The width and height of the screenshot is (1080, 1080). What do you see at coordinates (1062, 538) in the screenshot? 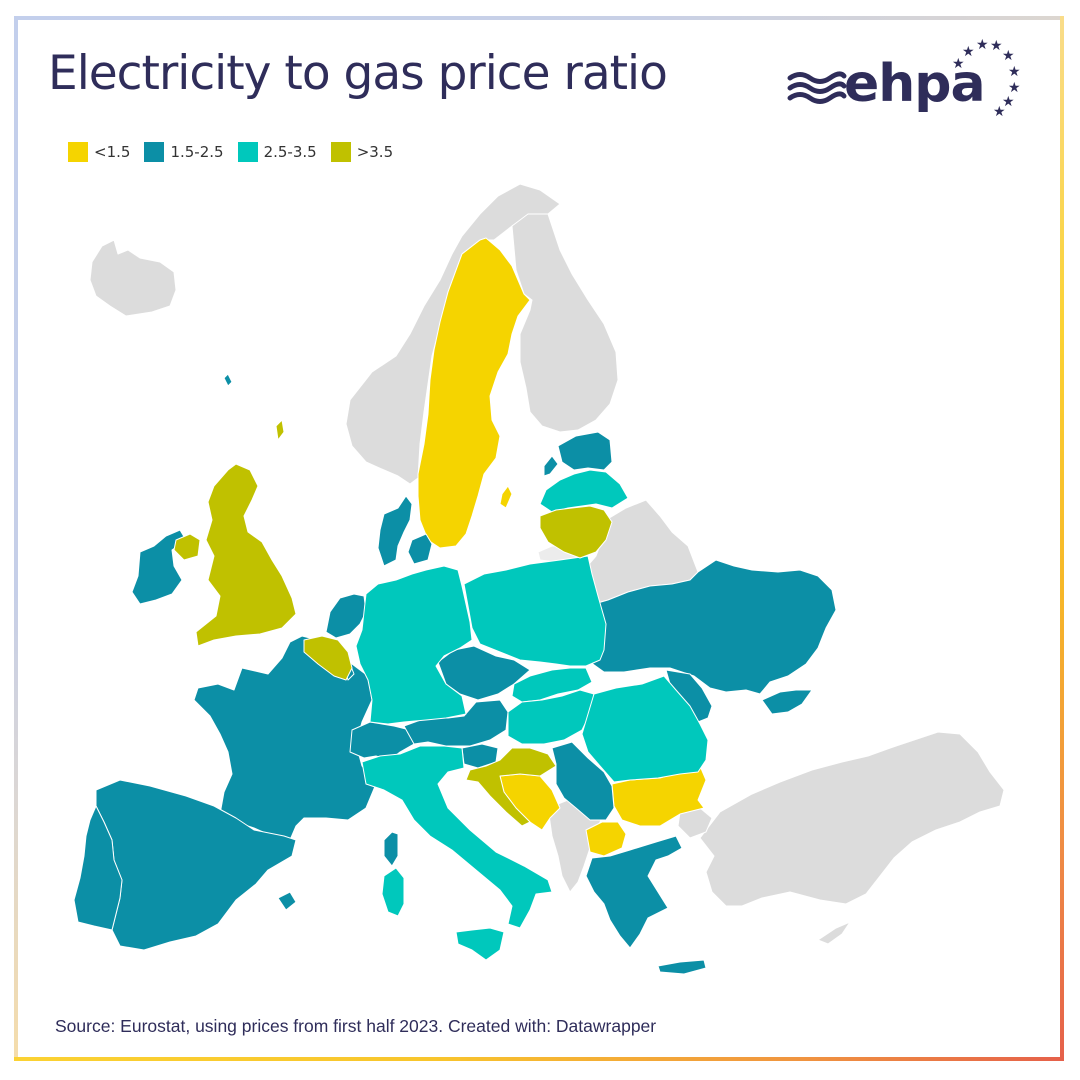
I see `frame-right` at bounding box center [1062, 538].